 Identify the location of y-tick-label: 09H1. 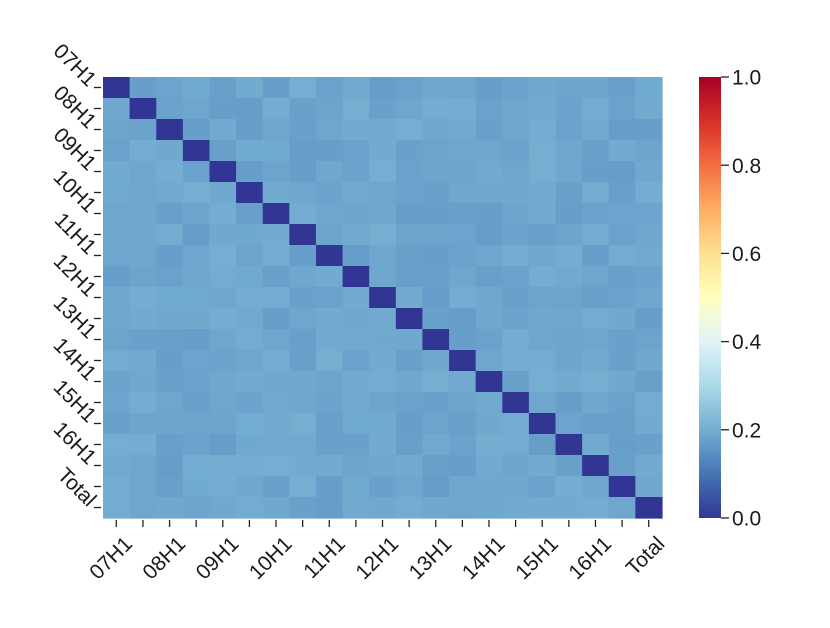
(75, 149).